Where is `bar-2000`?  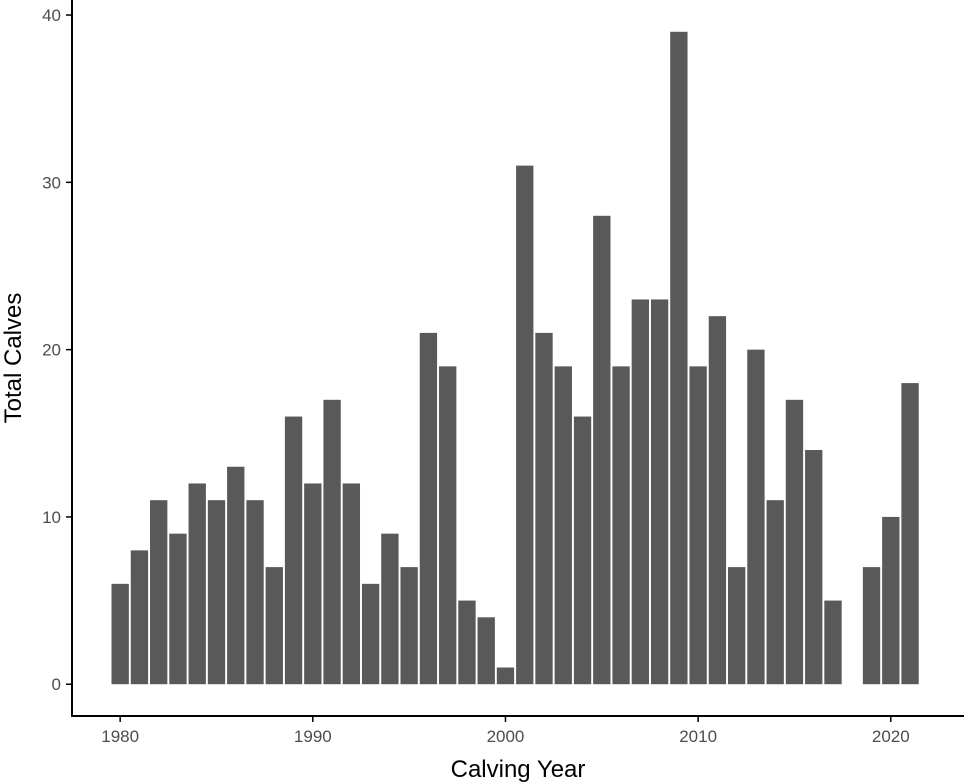 bar-2000 is located at coordinates (505, 676).